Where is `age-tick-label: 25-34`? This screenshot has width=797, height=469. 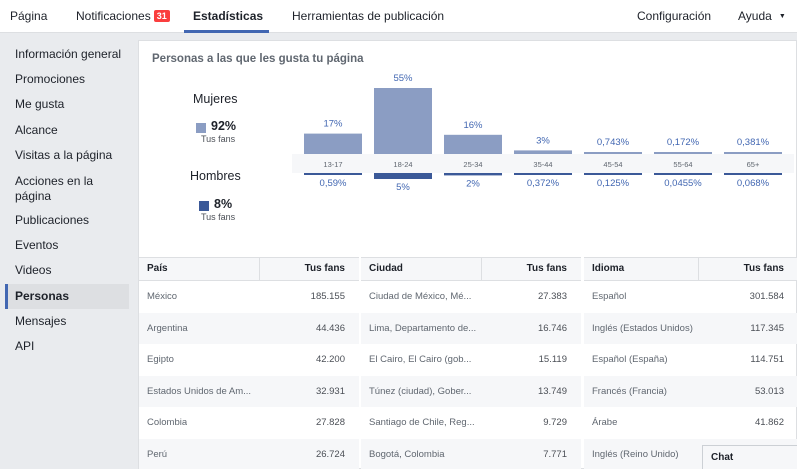
age-tick-label: 25-34 is located at coordinates (472, 164).